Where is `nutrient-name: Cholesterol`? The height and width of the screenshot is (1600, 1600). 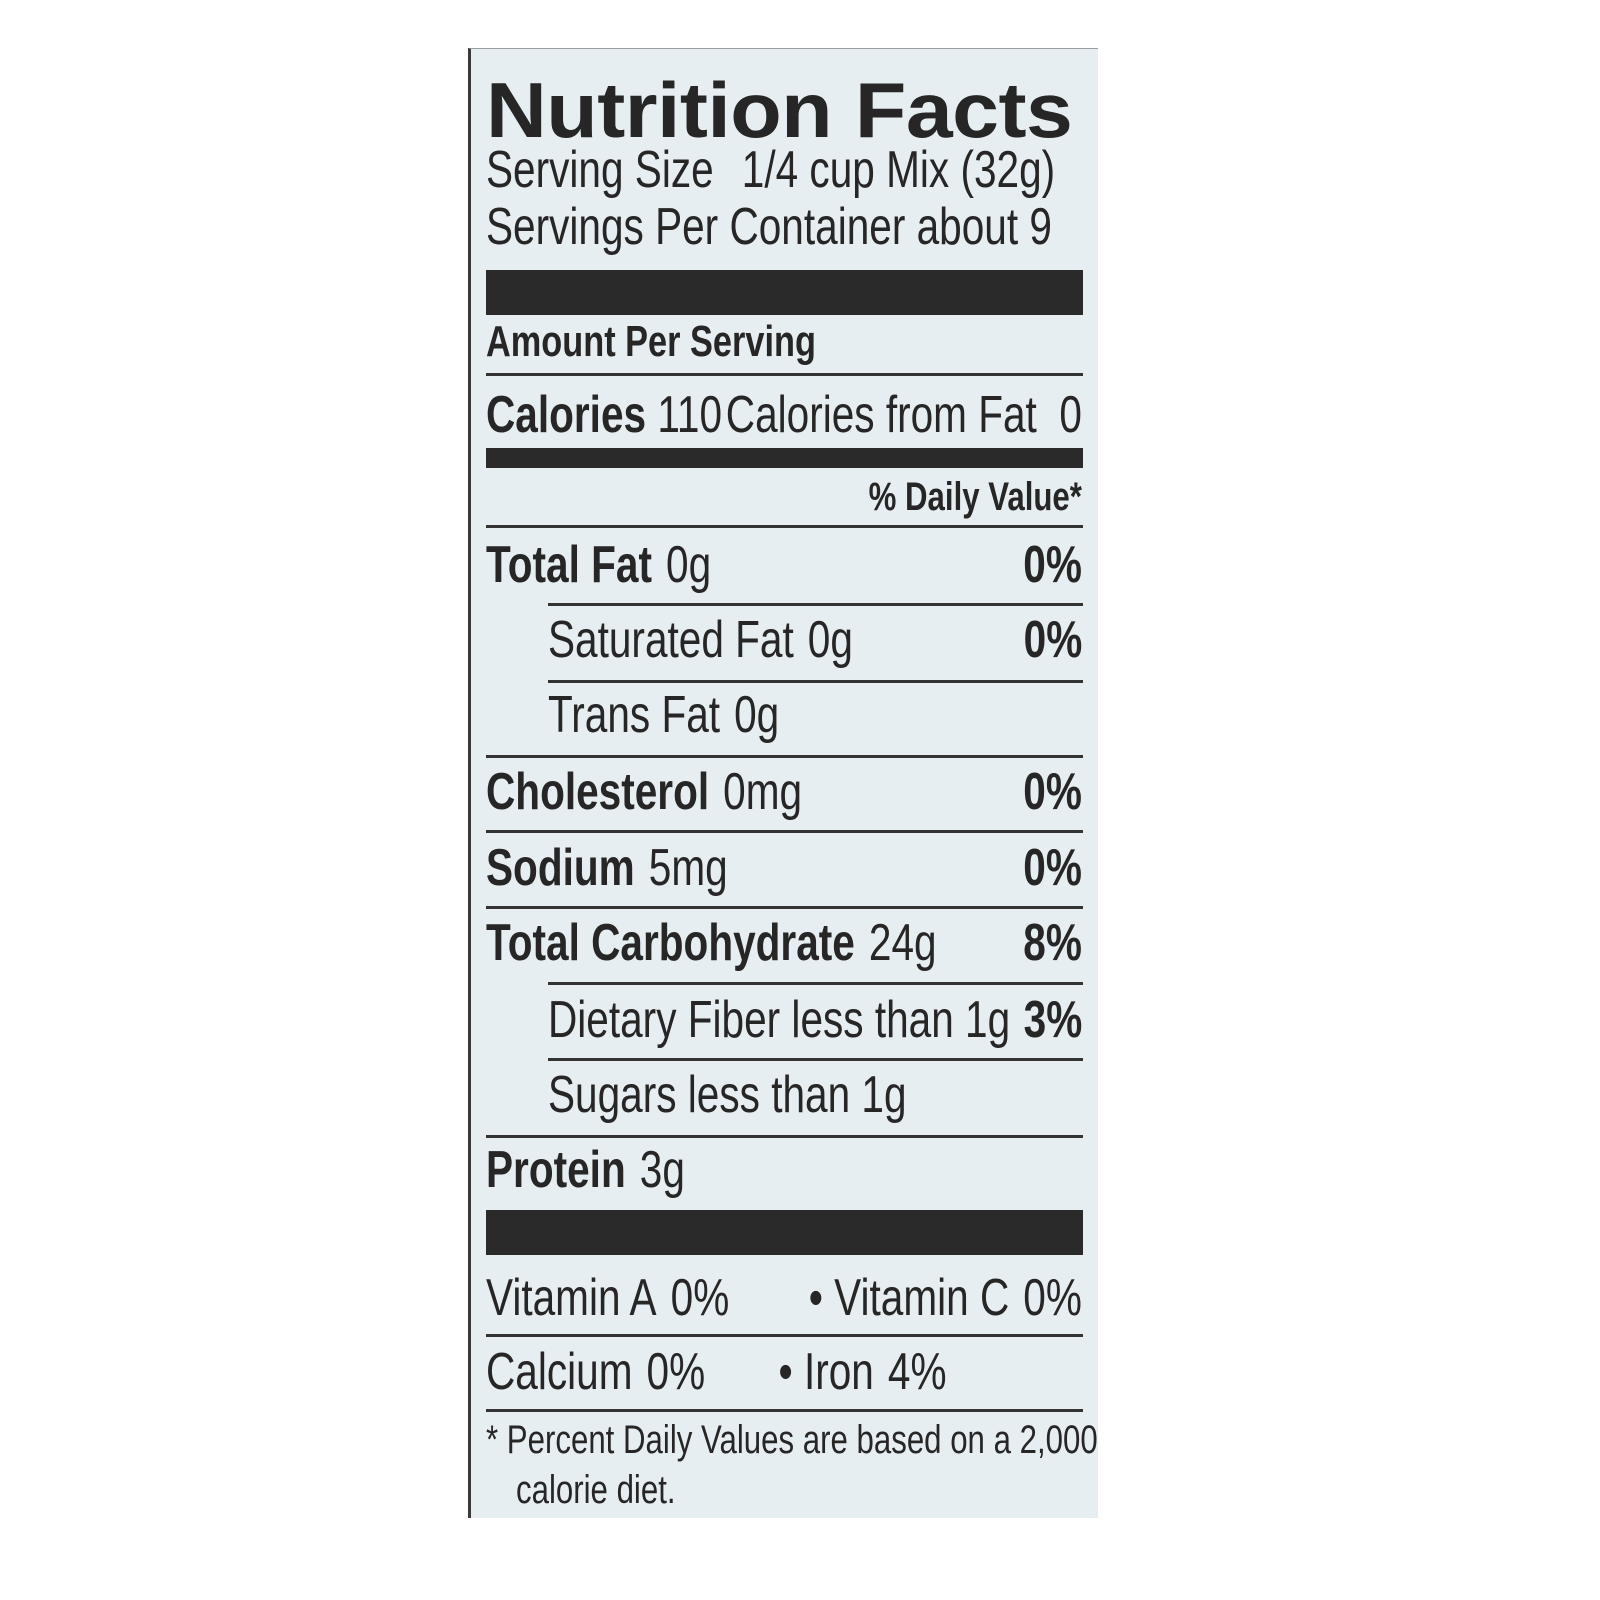 nutrient-name: Cholesterol is located at coordinates (598, 792).